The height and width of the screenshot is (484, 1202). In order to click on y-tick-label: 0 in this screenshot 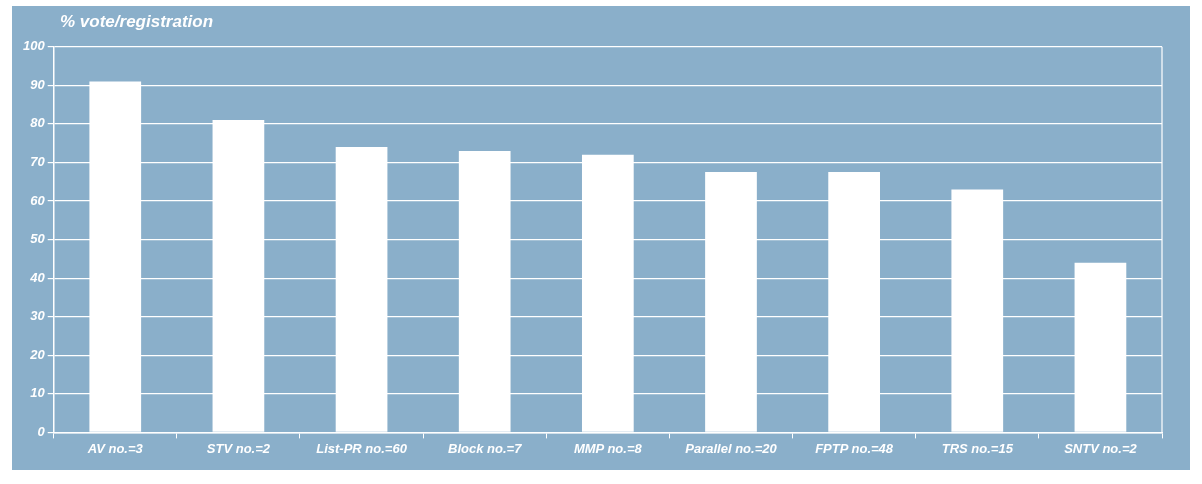, I will do `click(41, 431)`.